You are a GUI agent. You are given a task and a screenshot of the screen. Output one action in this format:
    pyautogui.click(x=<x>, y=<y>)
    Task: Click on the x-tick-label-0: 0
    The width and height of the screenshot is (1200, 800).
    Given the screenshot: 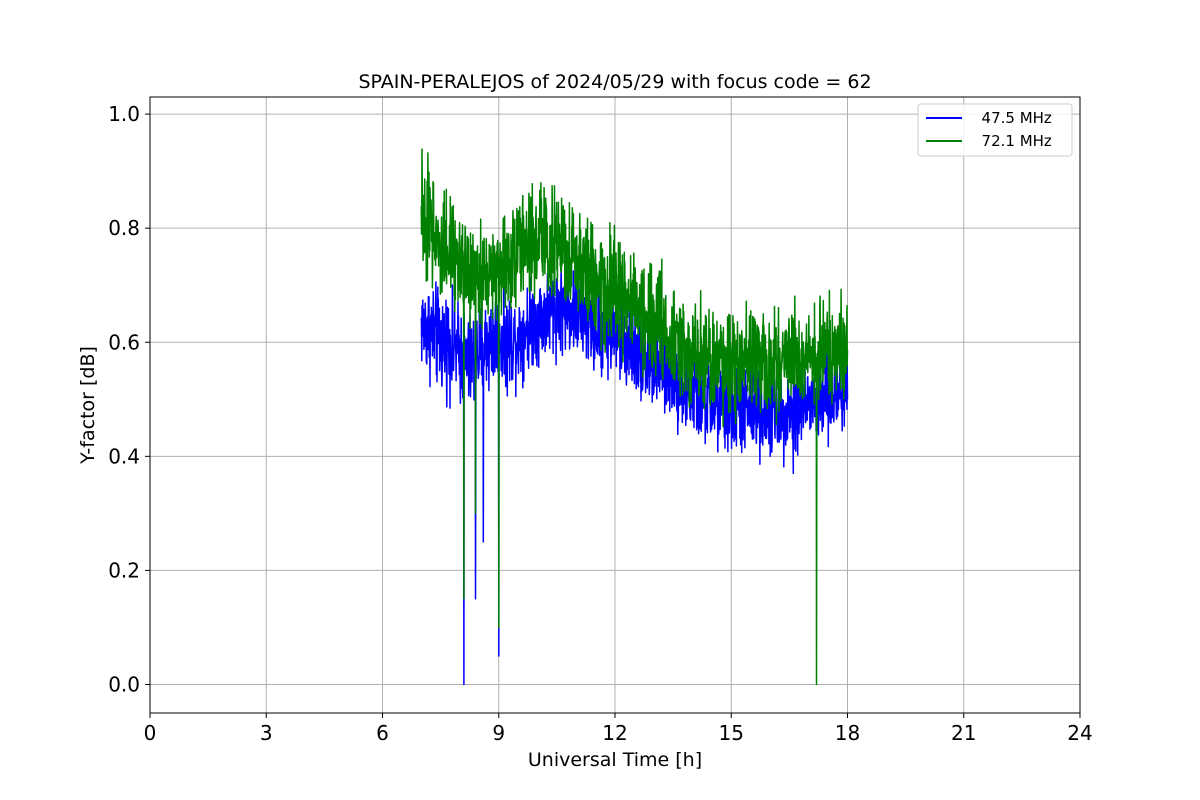 What is the action you would take?
    pyautogui.click(x=150, y=733)
    